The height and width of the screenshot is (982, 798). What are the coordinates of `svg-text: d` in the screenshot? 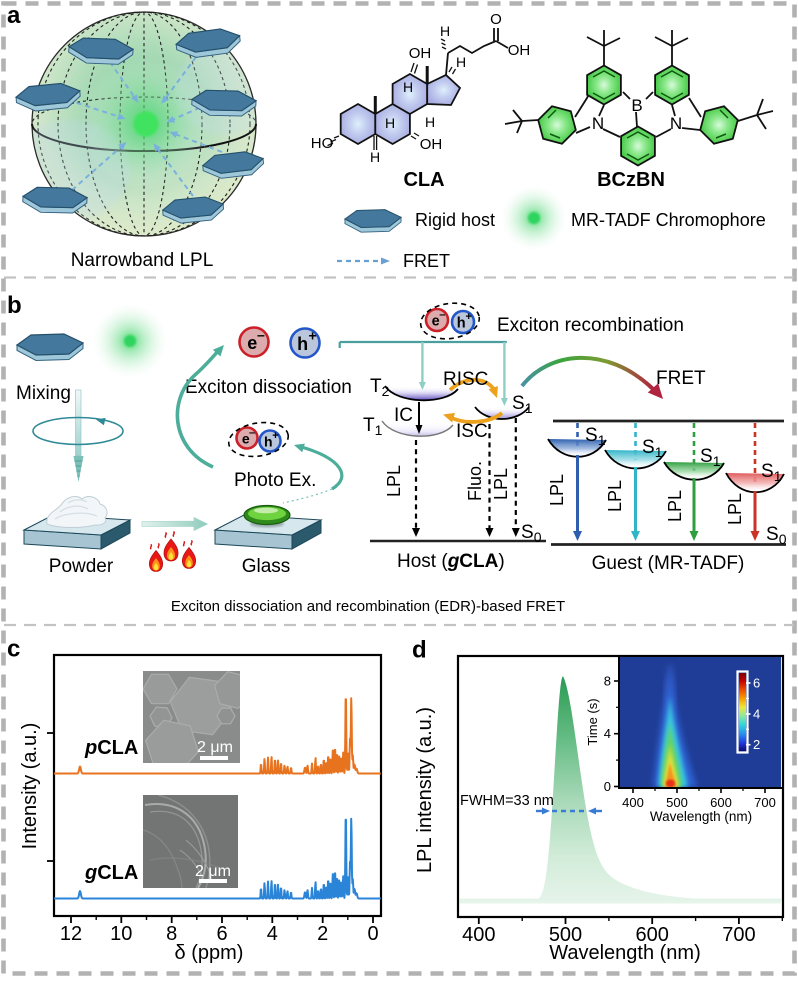 It's located at (419, 650).